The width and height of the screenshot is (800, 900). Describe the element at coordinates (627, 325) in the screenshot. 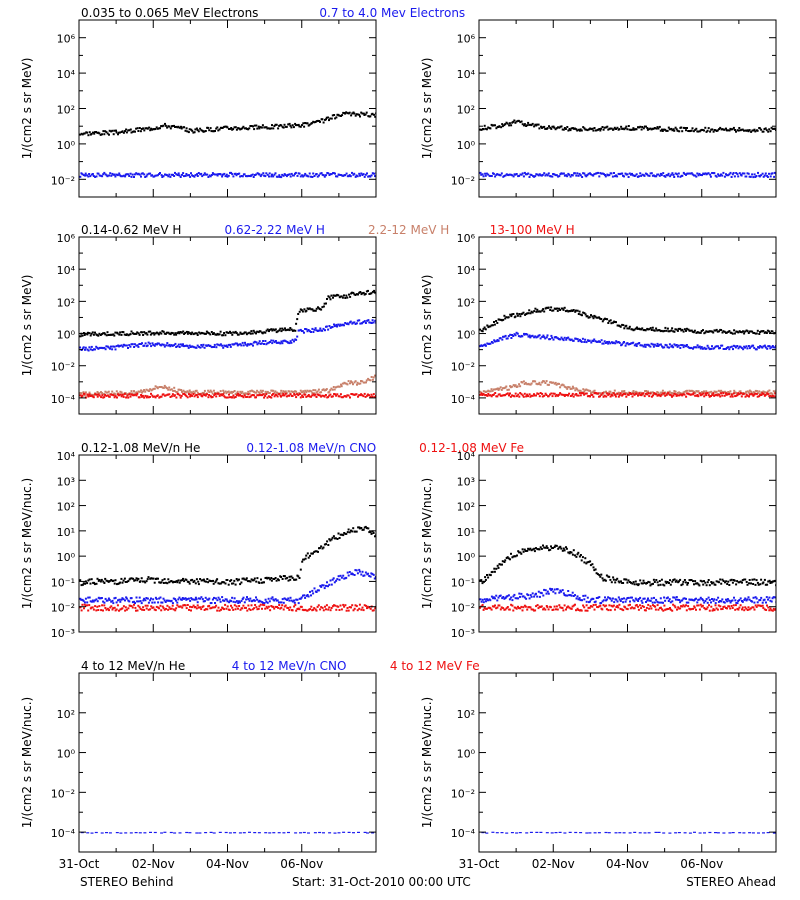

I see `x-axis` at that location.